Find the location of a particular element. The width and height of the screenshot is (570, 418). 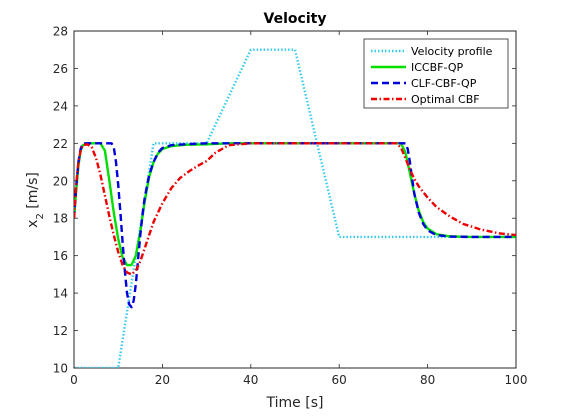

legend-box is located at coordinates (436, 73).